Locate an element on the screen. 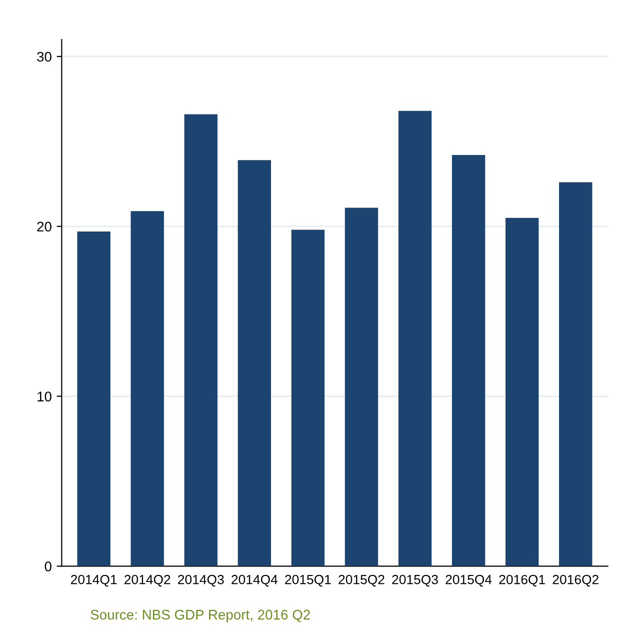  y-tick-label: 10 is located at coordinates (45, 397).